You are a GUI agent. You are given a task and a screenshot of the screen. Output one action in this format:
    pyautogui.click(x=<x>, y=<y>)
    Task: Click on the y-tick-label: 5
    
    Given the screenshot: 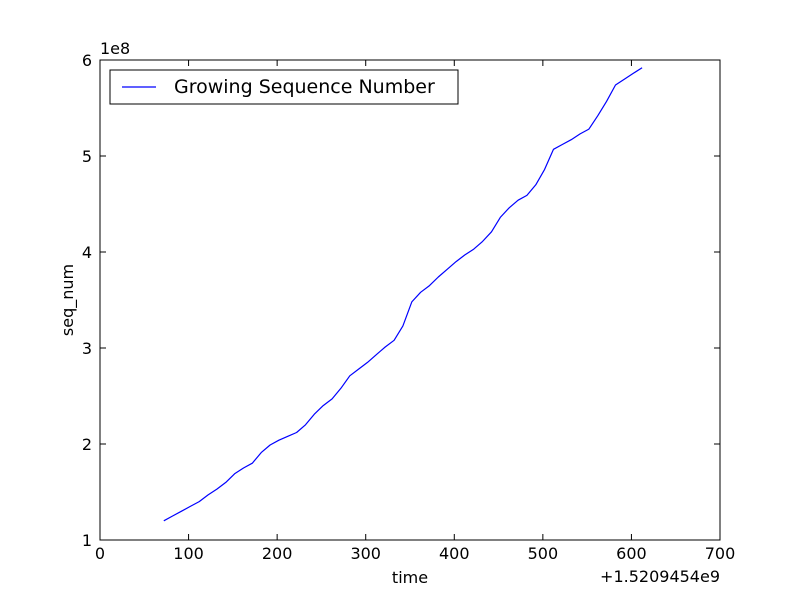 What is the action you would take?
    pyautogui.click(x=87, y=156)
    